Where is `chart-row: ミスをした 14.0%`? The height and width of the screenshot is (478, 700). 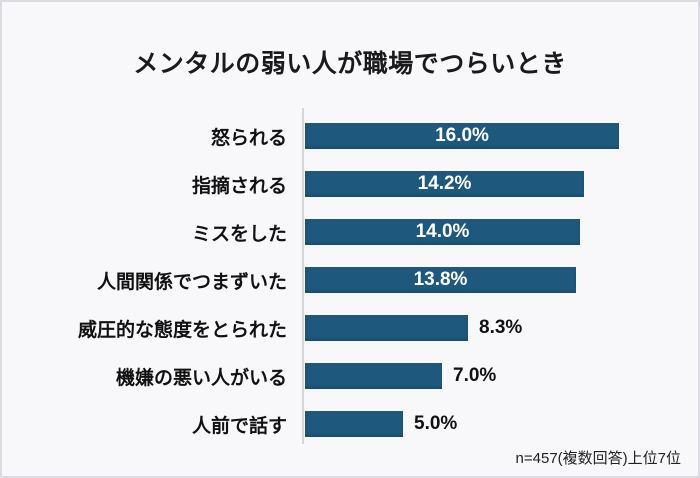
chart-row: ミスをした 14.0% is located at coordinates (350, 232).